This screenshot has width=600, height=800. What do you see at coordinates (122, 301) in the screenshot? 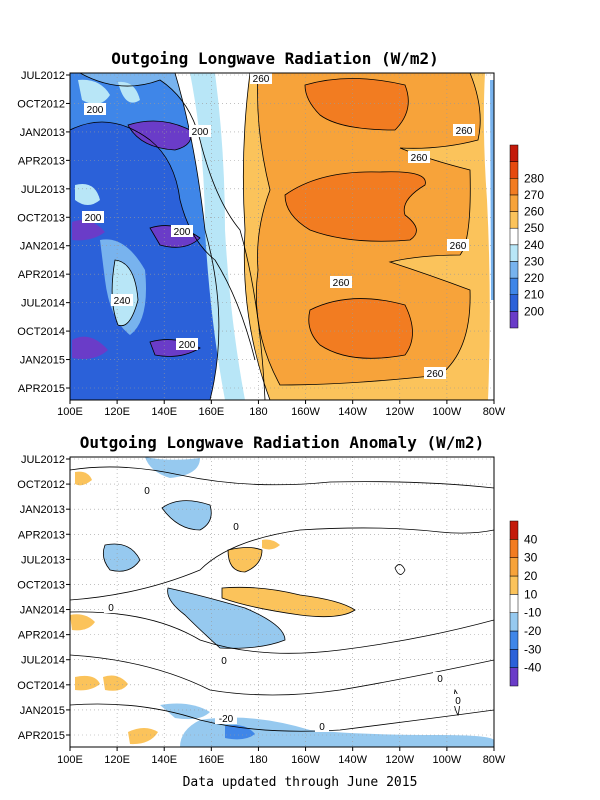
I see `contour-label: 240` at bounding box center [122, 301].